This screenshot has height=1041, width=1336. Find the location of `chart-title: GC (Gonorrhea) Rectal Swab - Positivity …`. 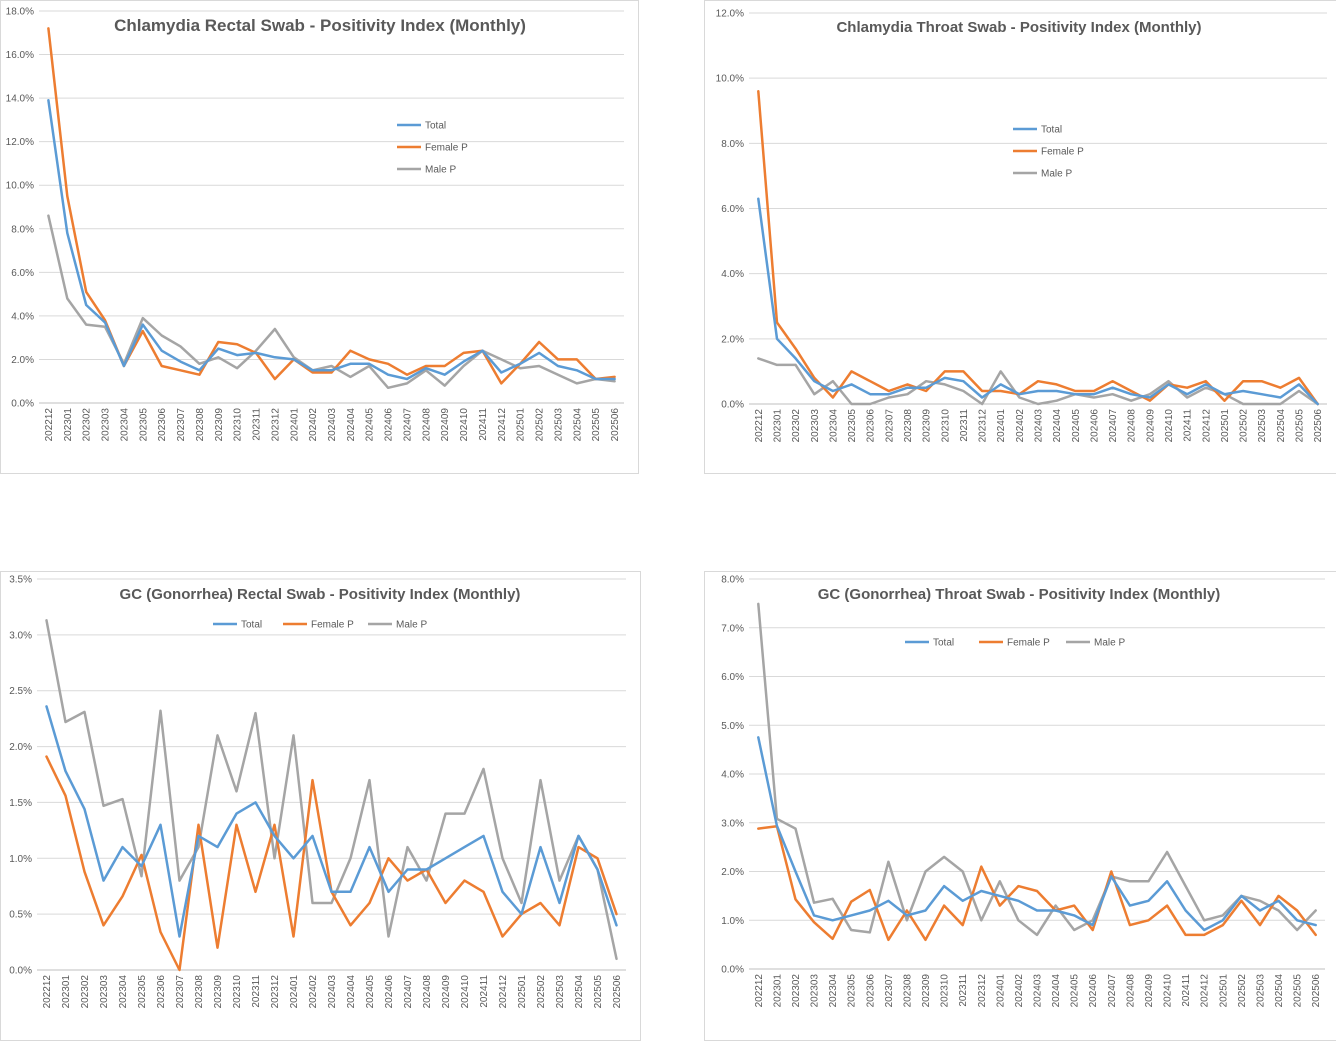

chart-title: GC (Gonorrhea) Rectal Swab - Positivity … is located at coordinates (320, 594).